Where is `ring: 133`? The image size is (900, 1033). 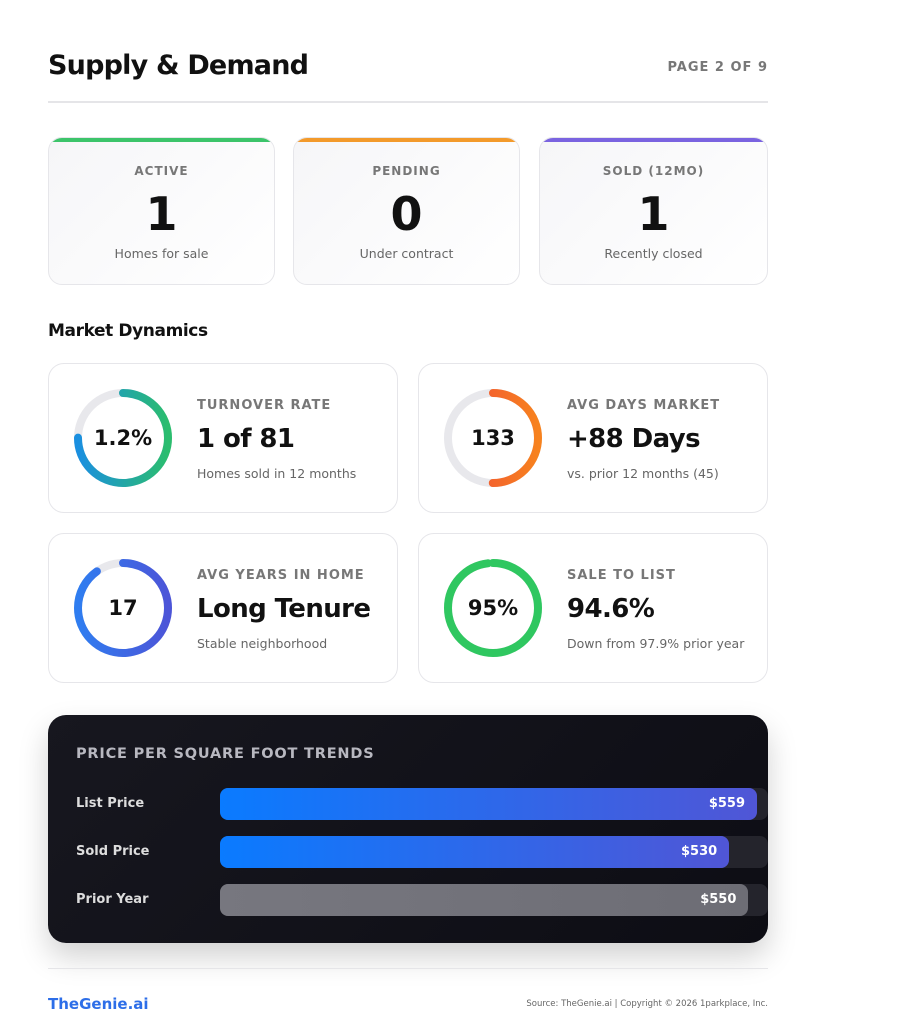 ring: 133 is located at coordinates (493, 438).